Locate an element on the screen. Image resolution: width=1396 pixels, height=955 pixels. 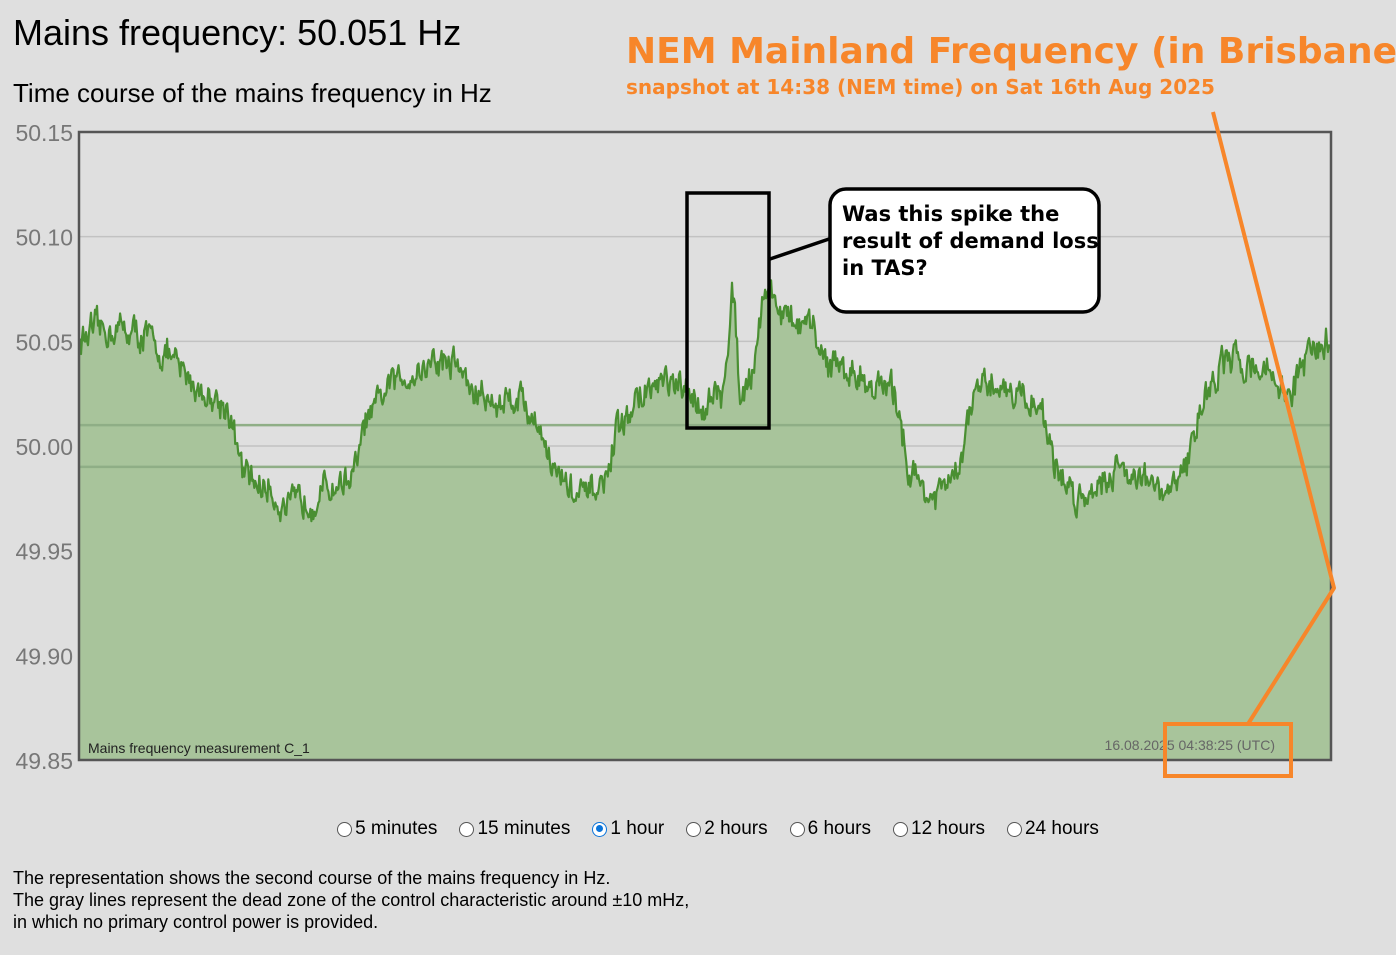
y-tick-label: 49.95 is located at coordinates (44, 552).